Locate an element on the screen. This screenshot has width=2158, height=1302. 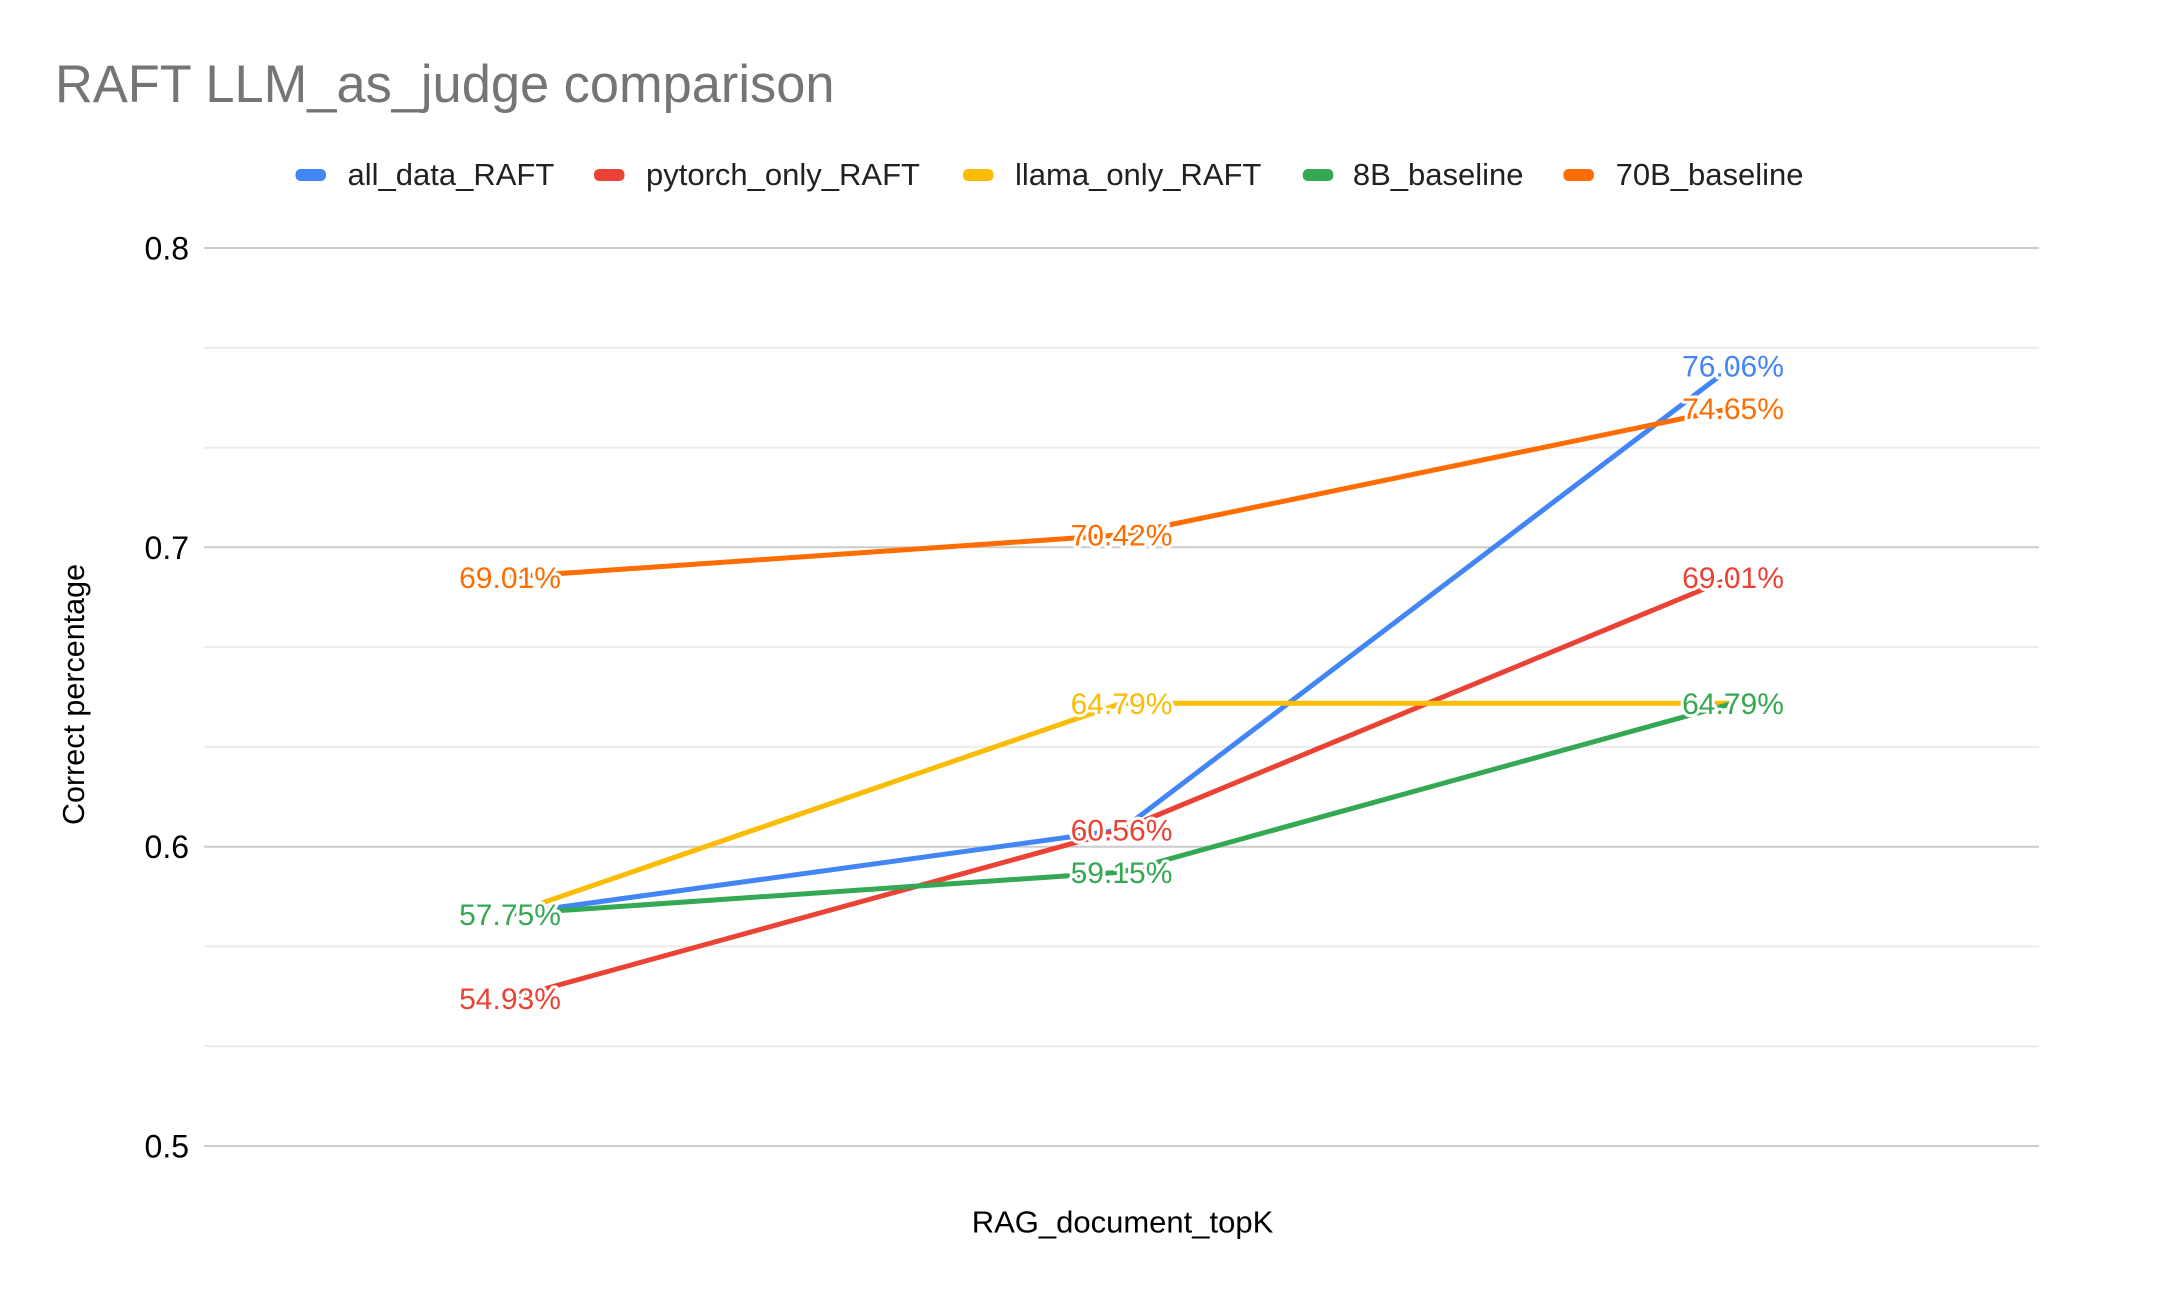
svg-text: 59.15% is located at coordinates (1122, 873).